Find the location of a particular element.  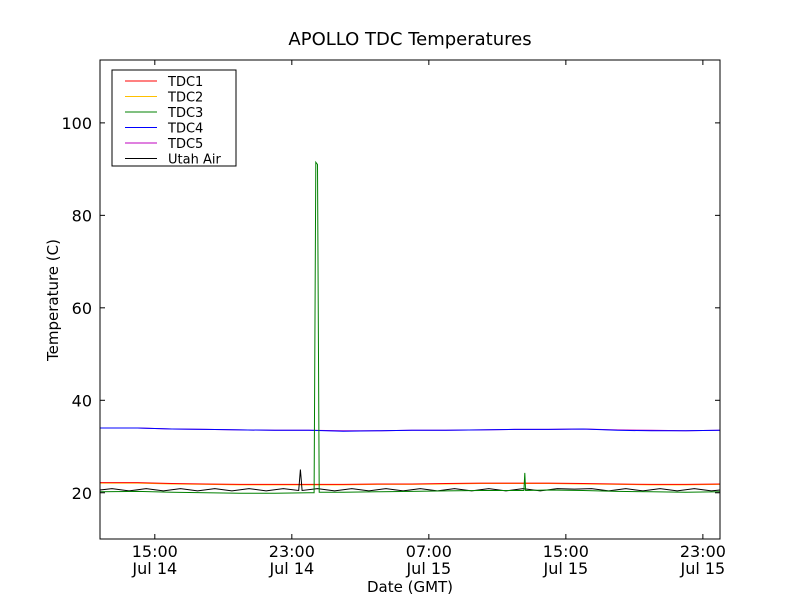

chart-title: APOLLO TDC Temperatures is located at coordinates (409, 39).